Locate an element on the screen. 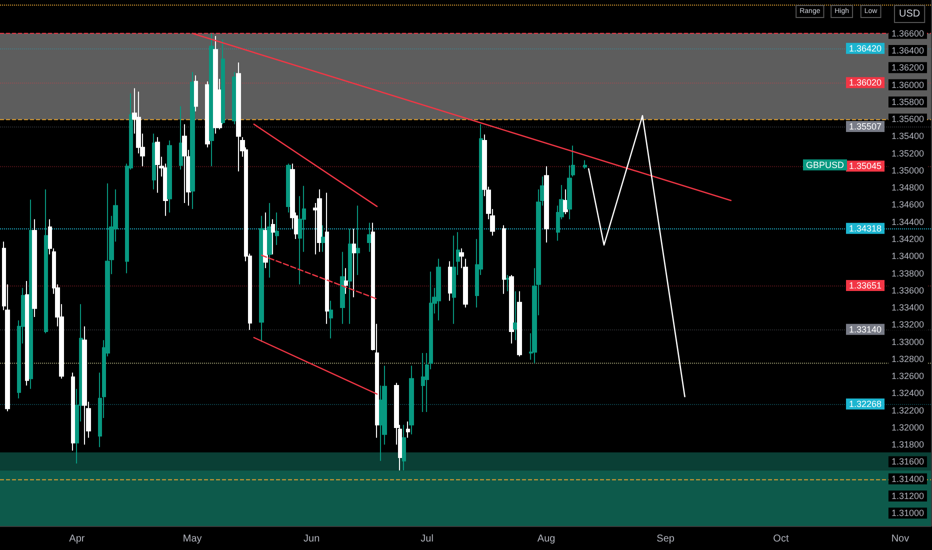 Image resolution: width=932 pixels, height=550 pixels. y-tick-label: 1.35400 is located at coordinates (907, 136).